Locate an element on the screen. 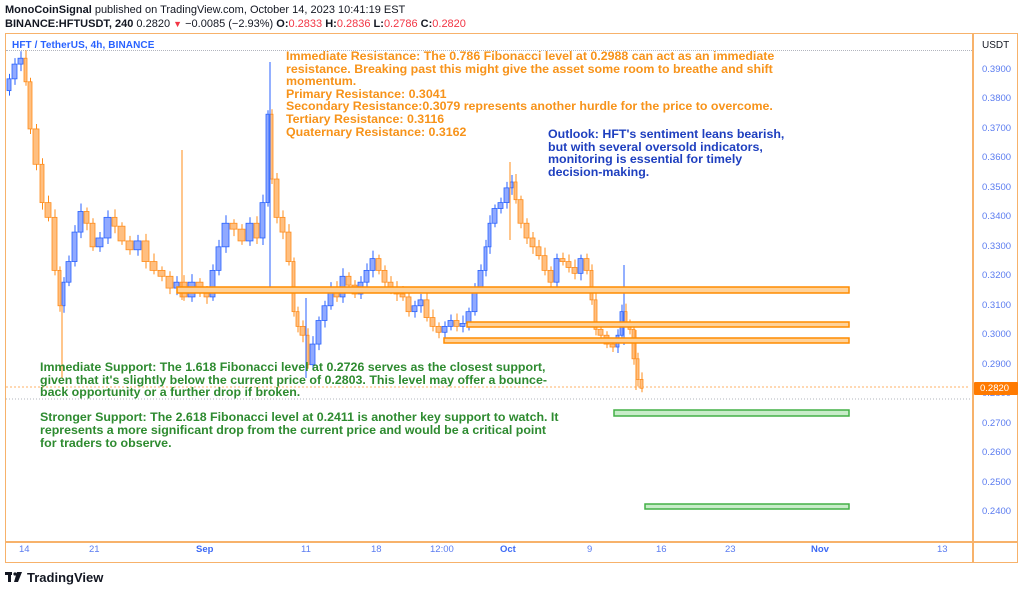  y-tick: 0.3500 is located at coordinates (997, 187).